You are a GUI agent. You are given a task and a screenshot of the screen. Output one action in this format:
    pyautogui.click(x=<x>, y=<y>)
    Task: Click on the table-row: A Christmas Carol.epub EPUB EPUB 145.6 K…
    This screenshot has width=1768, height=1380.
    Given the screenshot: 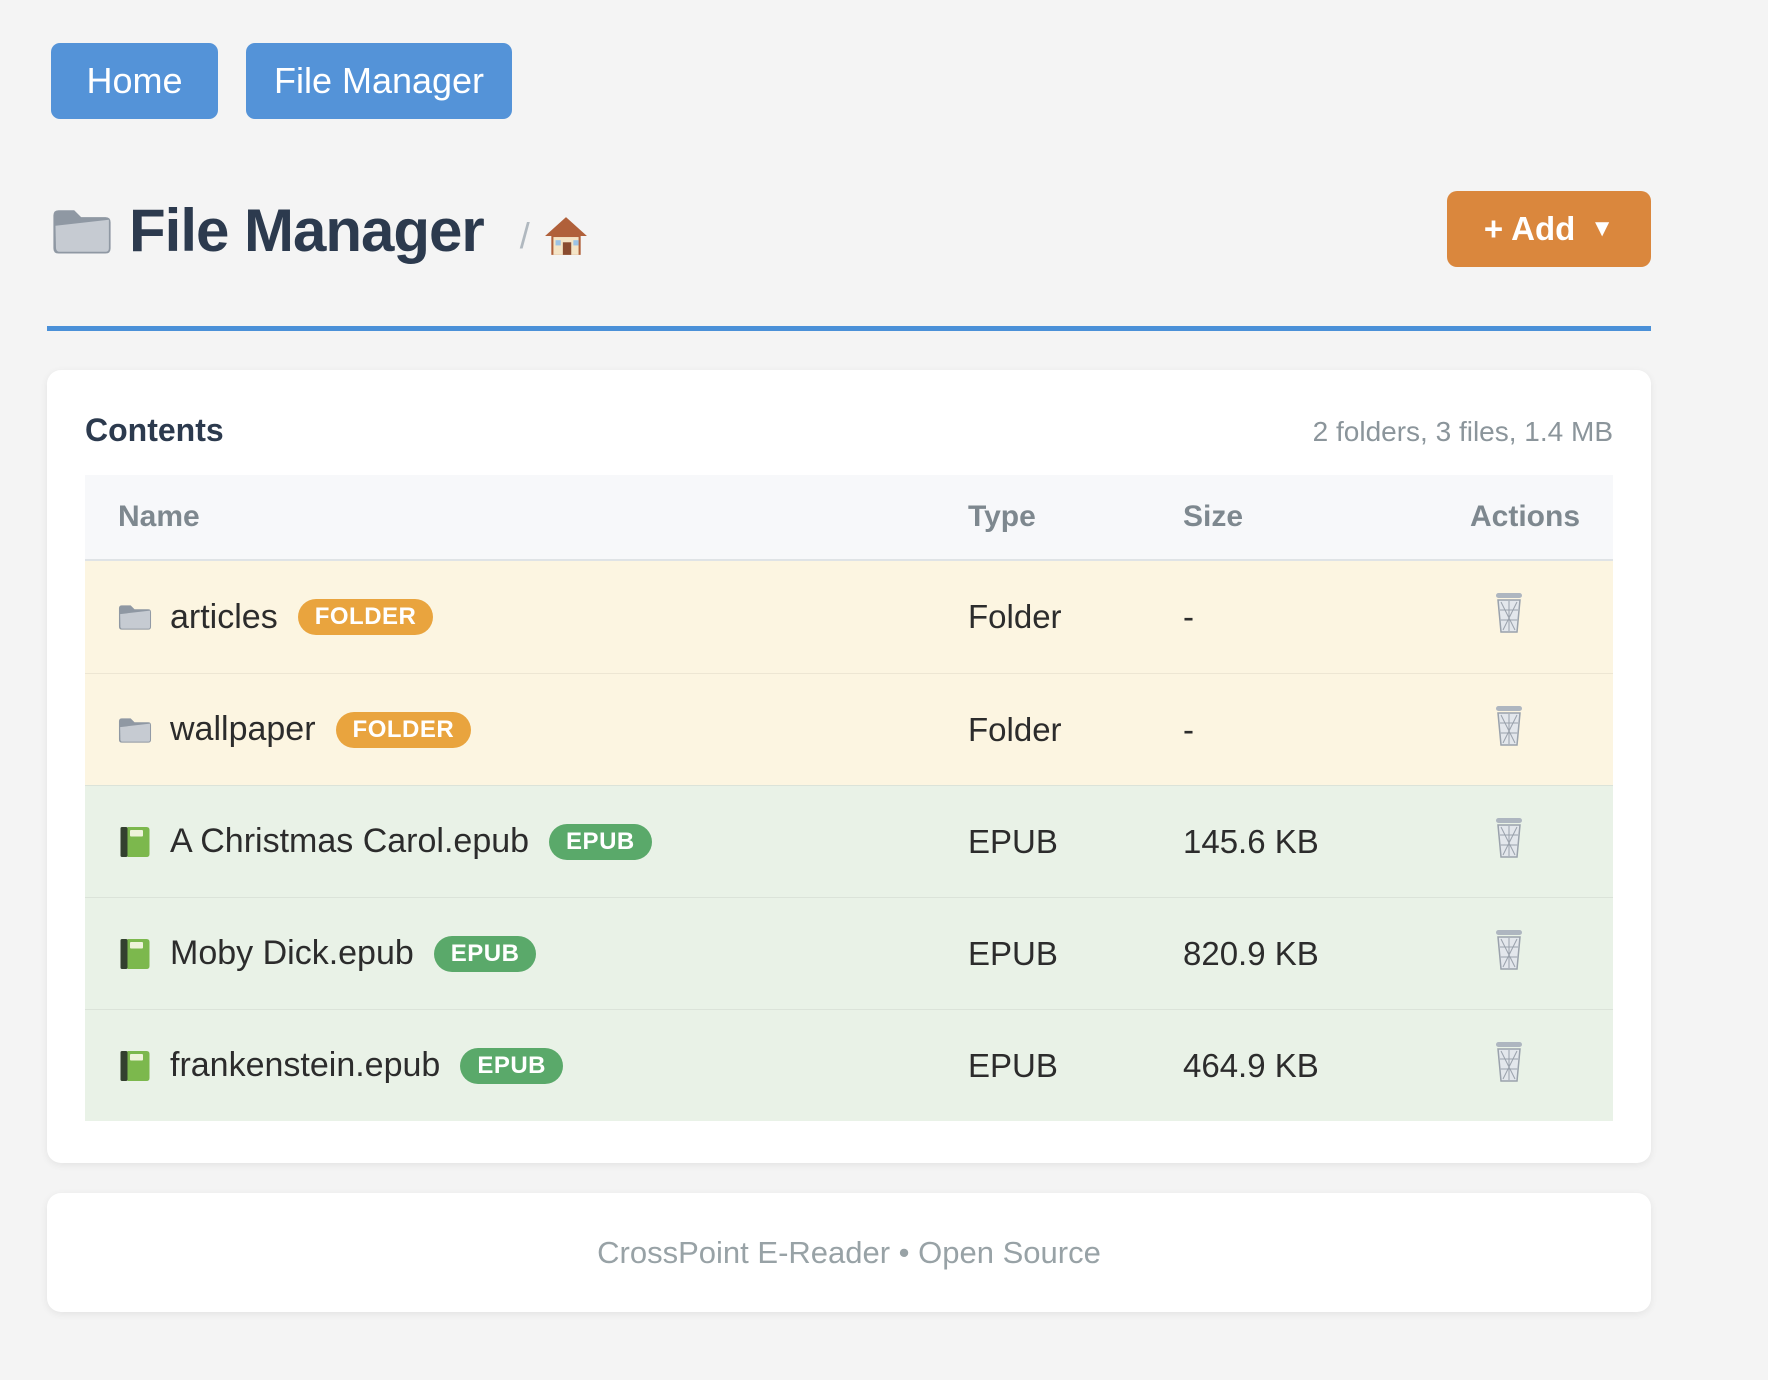 What is the action you would take?
    pyautogui.click(x=849, y=841)
    